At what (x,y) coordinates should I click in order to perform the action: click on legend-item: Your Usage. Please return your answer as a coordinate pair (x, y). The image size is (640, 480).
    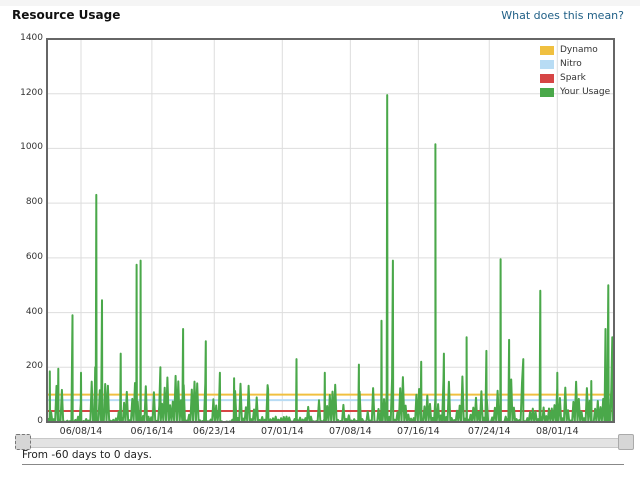
    Looking at the image, I should click on (575, 92).